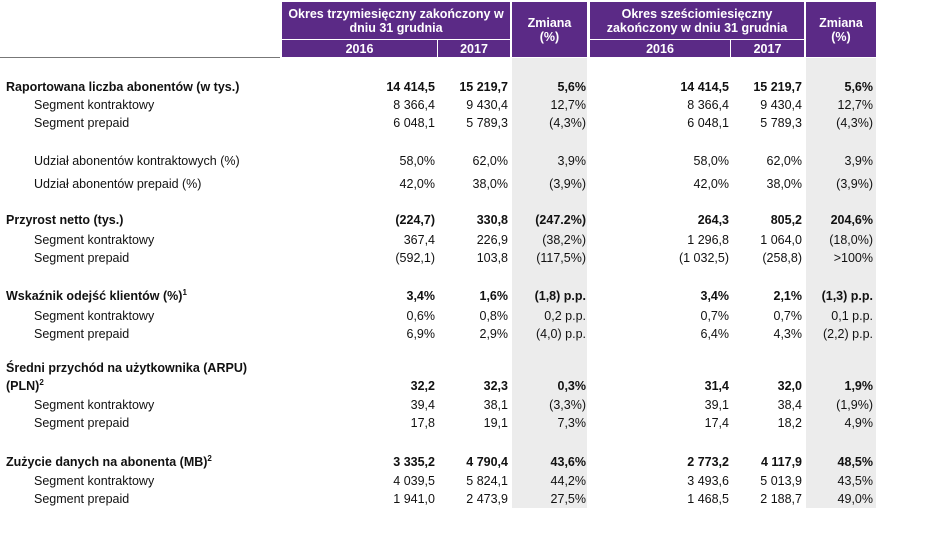 Image resolution: width=939 pixels, height=541 pixels. What do you see at coordinates (487, 499) in the screenshot?
I see `quarter-2017-cell: 2 473,9` at bounding box center [487, 499].